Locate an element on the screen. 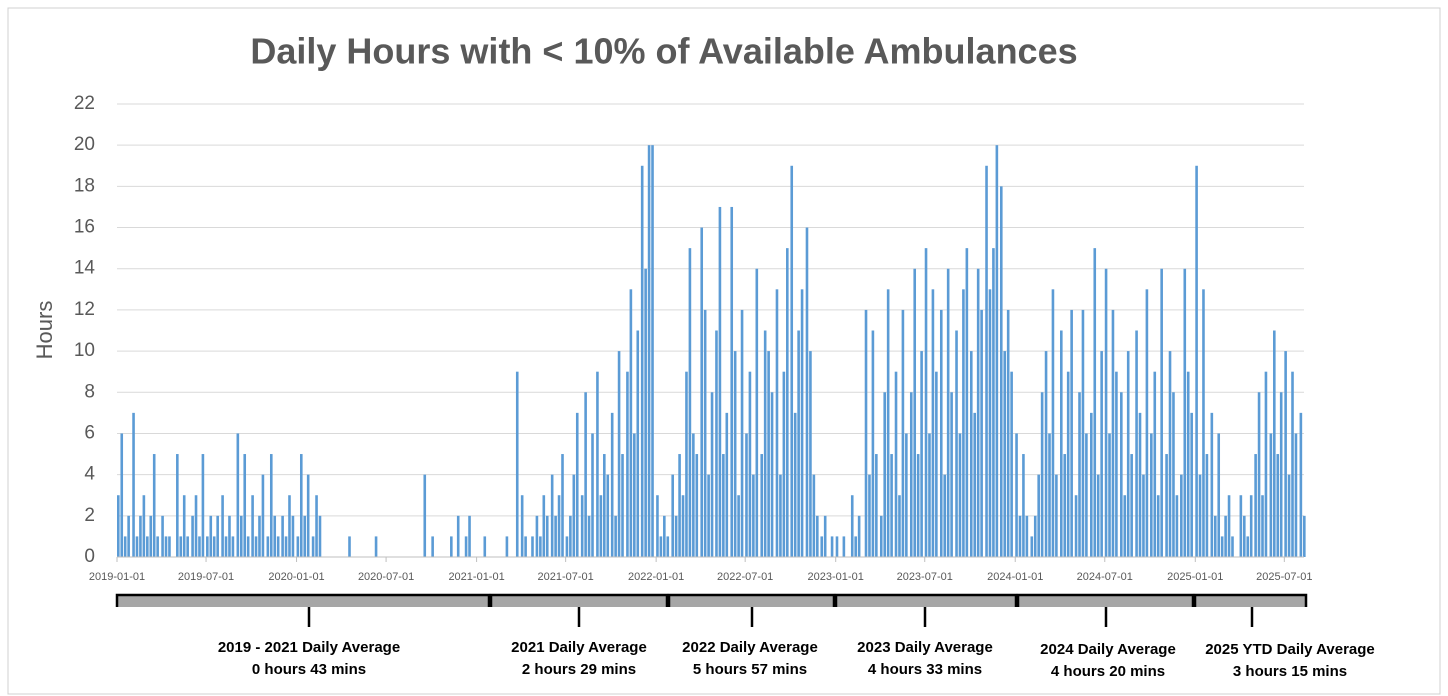 The width and height of the screenshot is (1448, 696). y-tick-label: 12 is located at coordinates (84, 309).